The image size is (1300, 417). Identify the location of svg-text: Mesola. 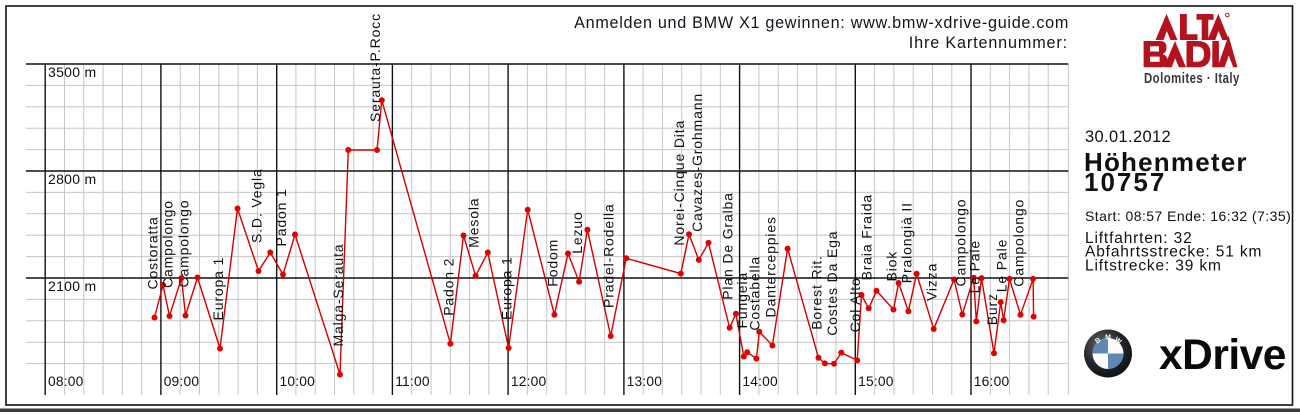
(474, 223).